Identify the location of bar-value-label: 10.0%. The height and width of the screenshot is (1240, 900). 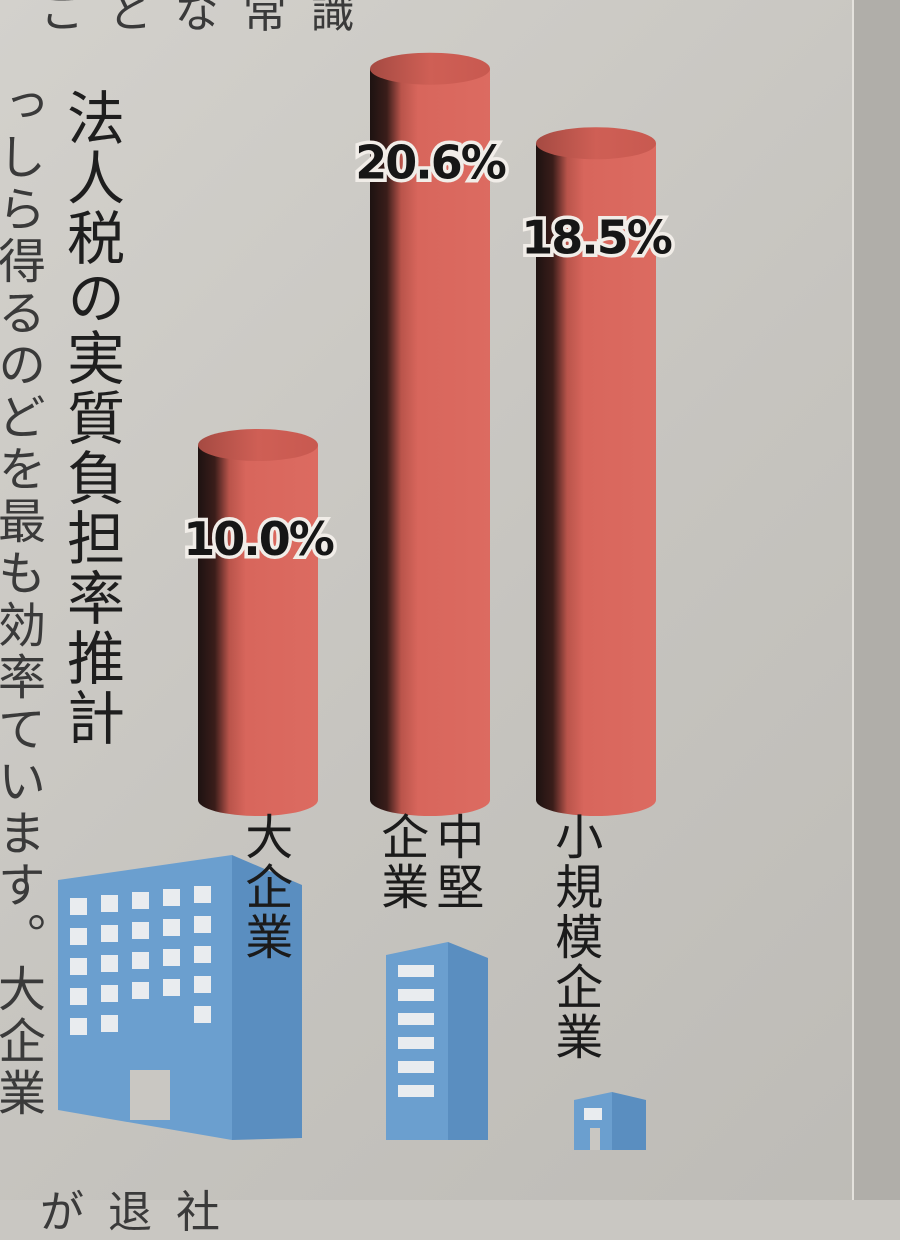
(258, 539).